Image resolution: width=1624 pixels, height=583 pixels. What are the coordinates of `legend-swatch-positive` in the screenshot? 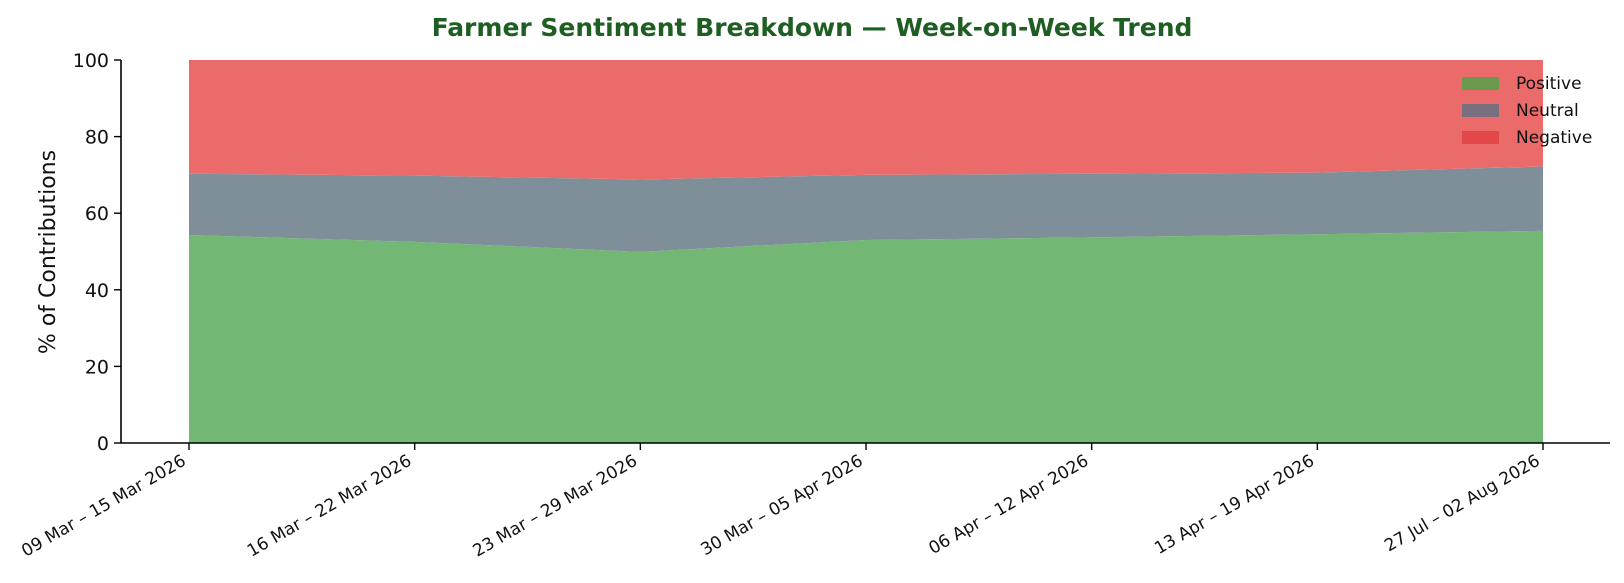 It's located at (1480, 83).